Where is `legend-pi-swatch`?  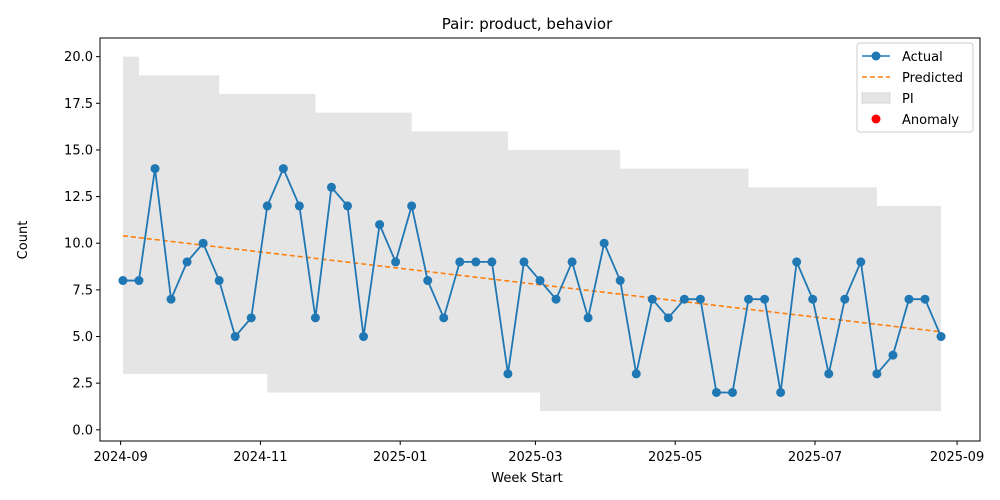 legend-pi-swatch is located at coordinates (876, 98).